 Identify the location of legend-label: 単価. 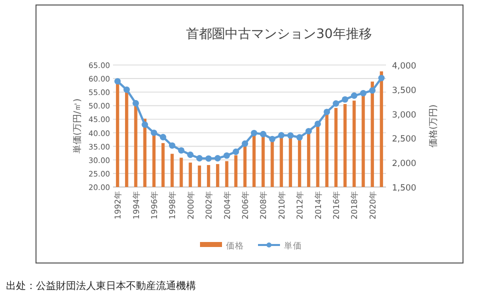
(293, 246).